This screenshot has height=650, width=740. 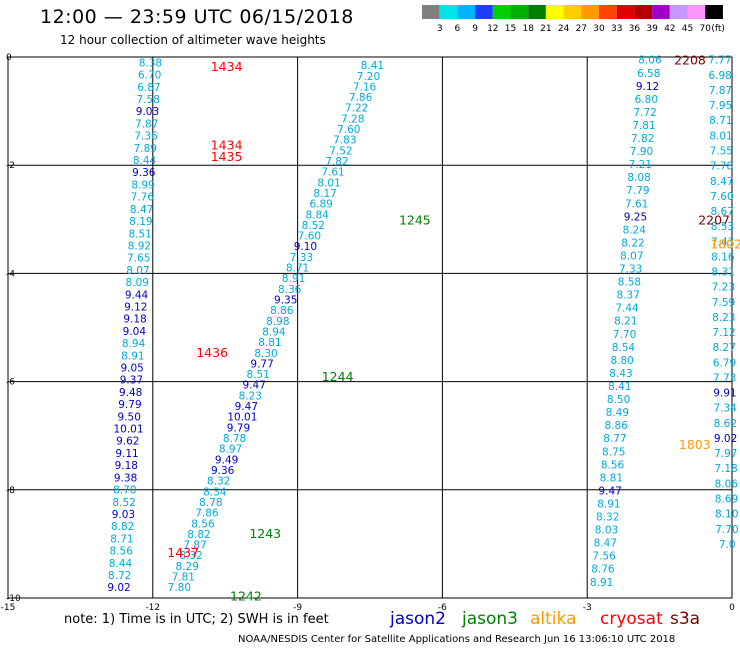 I want to click on swh-value: 8.72, so click(x=119, y=576).